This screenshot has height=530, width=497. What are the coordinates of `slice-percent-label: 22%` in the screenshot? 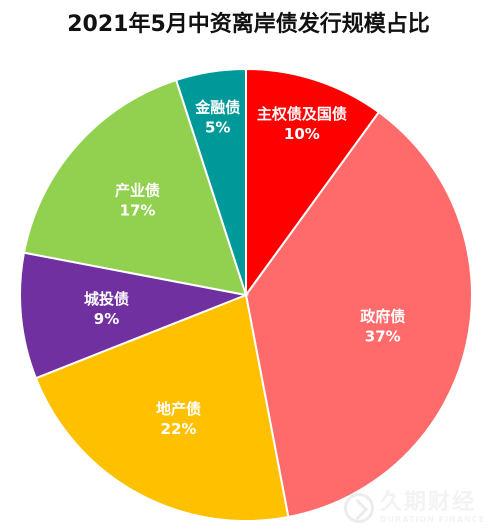 It's located at (179, 429).